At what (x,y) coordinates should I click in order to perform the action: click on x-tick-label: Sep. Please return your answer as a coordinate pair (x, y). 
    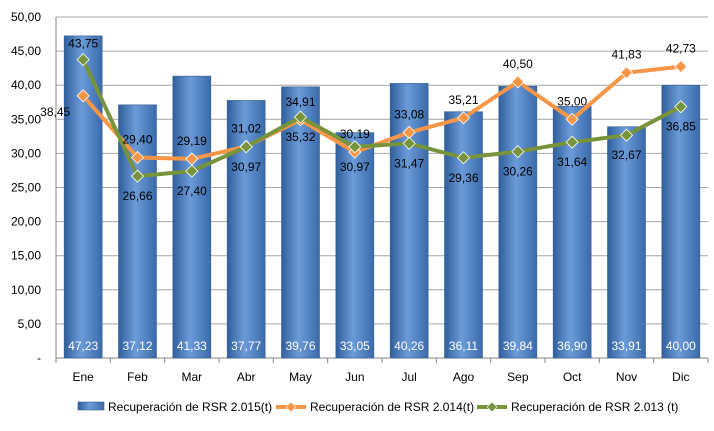
    Looking at the image, I should click on (518, 377).